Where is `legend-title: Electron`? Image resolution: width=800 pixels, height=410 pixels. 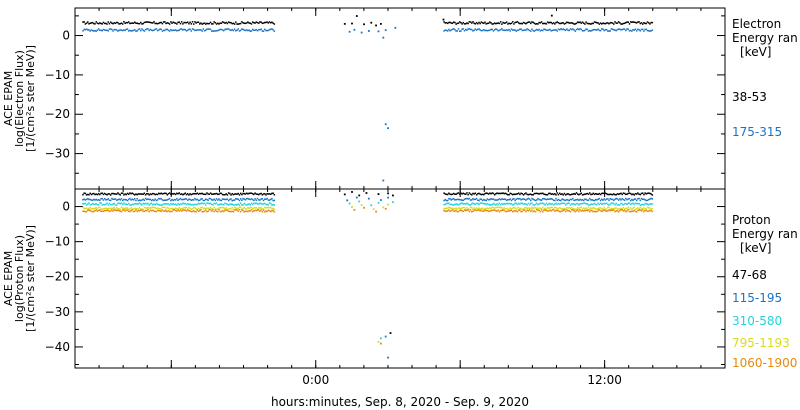 legend-title: Electron is located at coordinates (756, 24).